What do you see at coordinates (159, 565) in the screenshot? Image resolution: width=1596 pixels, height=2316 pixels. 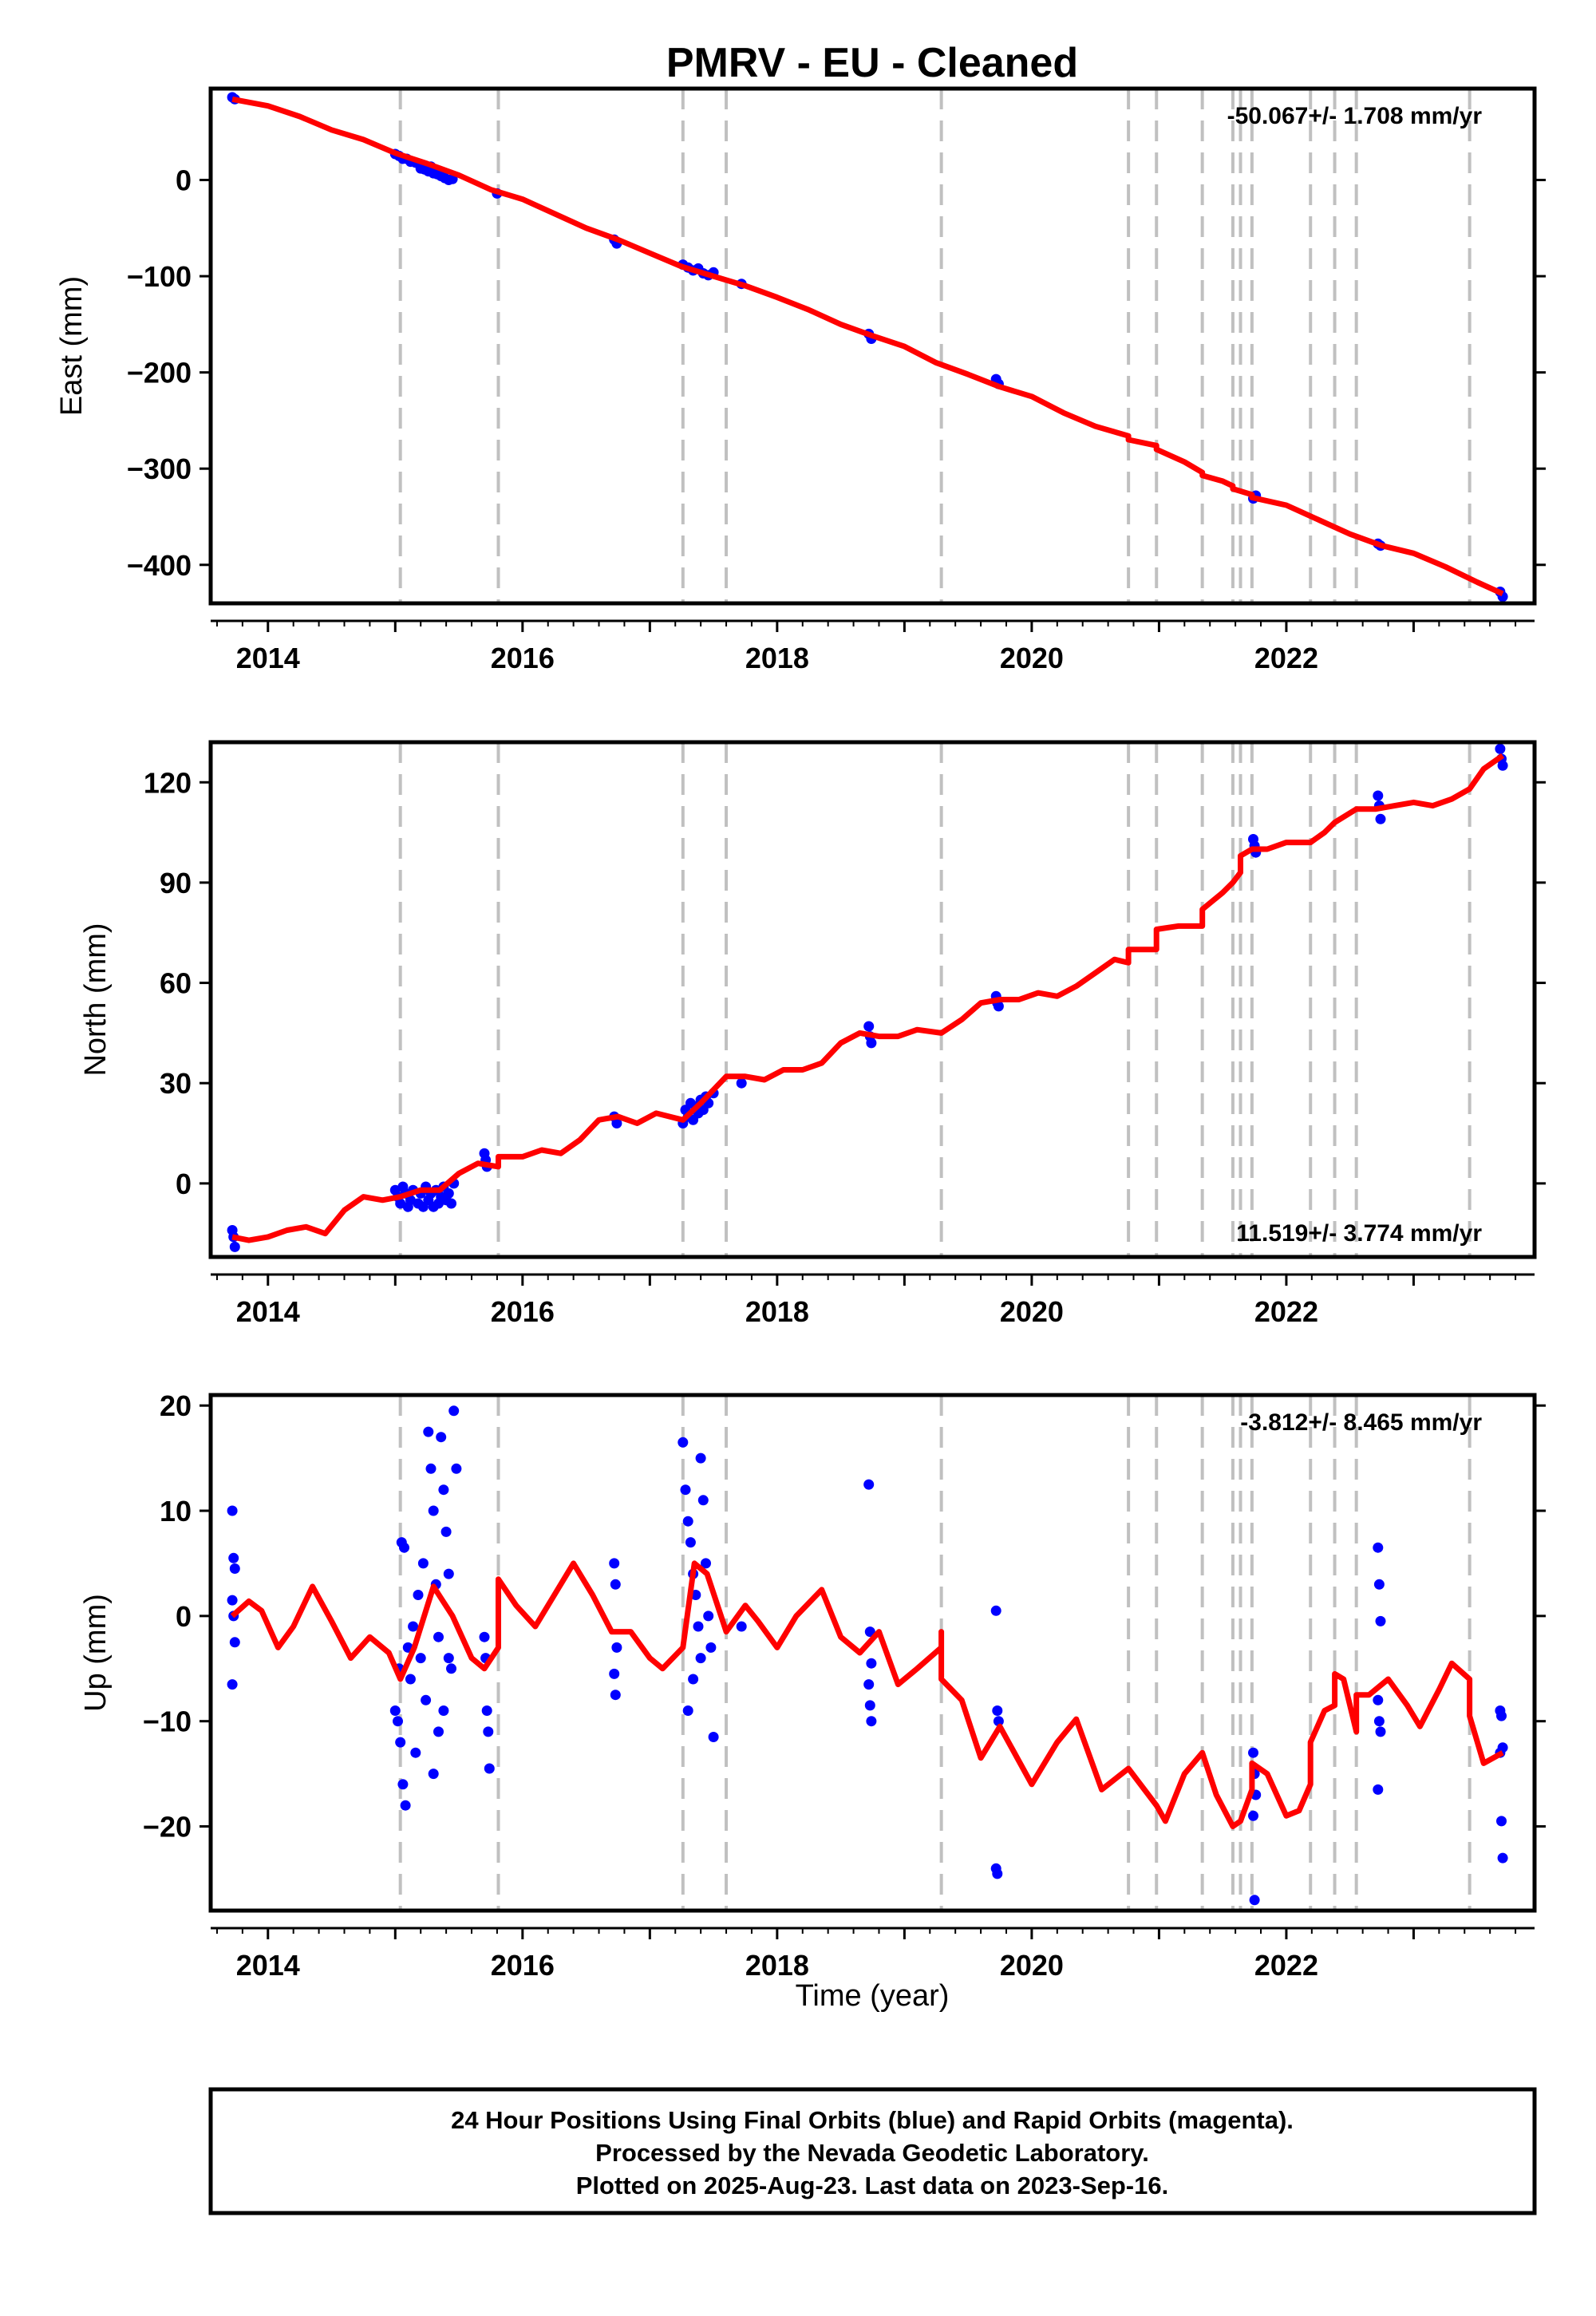 I see `y-tick-label: −400` at bounding box center [159, 565].